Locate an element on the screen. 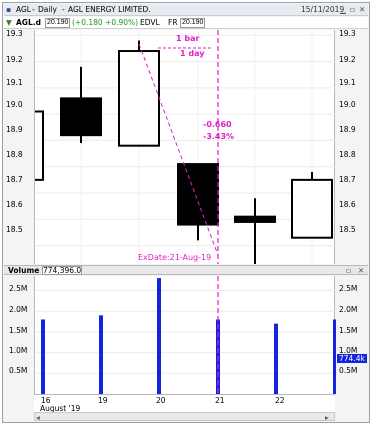  right-price-tick: 18.6 is located at coordinates (347, 204).